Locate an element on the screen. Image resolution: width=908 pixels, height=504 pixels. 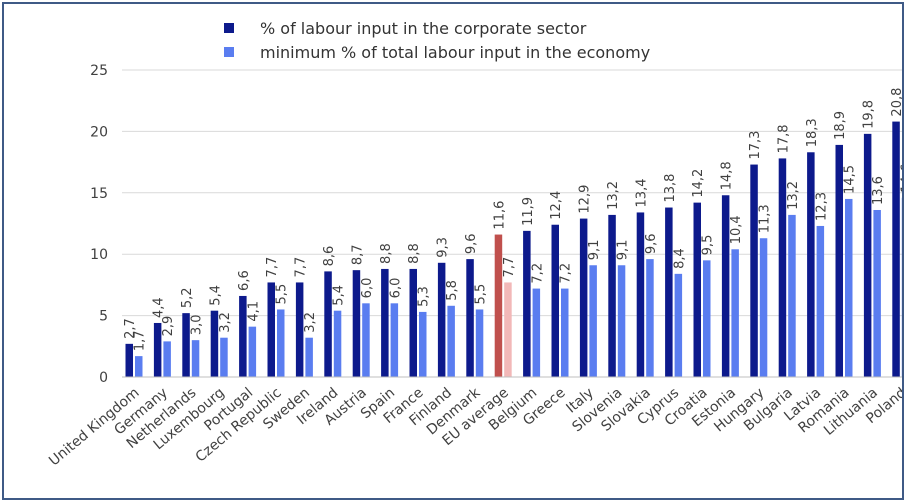
data-label-economy: 3,2 is located at coordinates (310, 322).